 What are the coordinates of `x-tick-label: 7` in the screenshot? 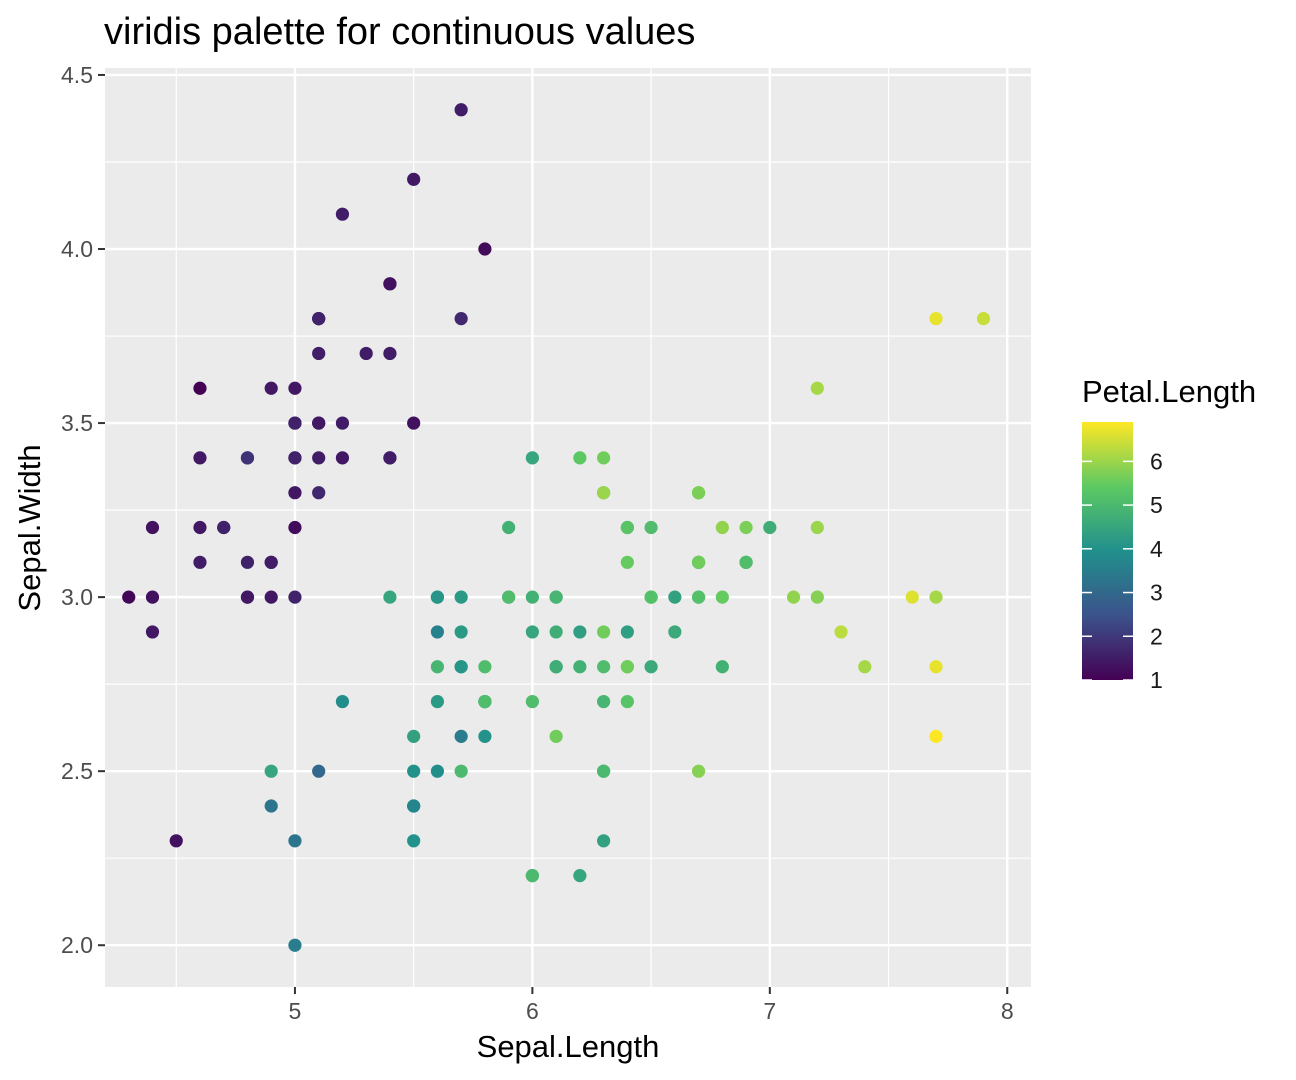 It's located at (769, 1011).